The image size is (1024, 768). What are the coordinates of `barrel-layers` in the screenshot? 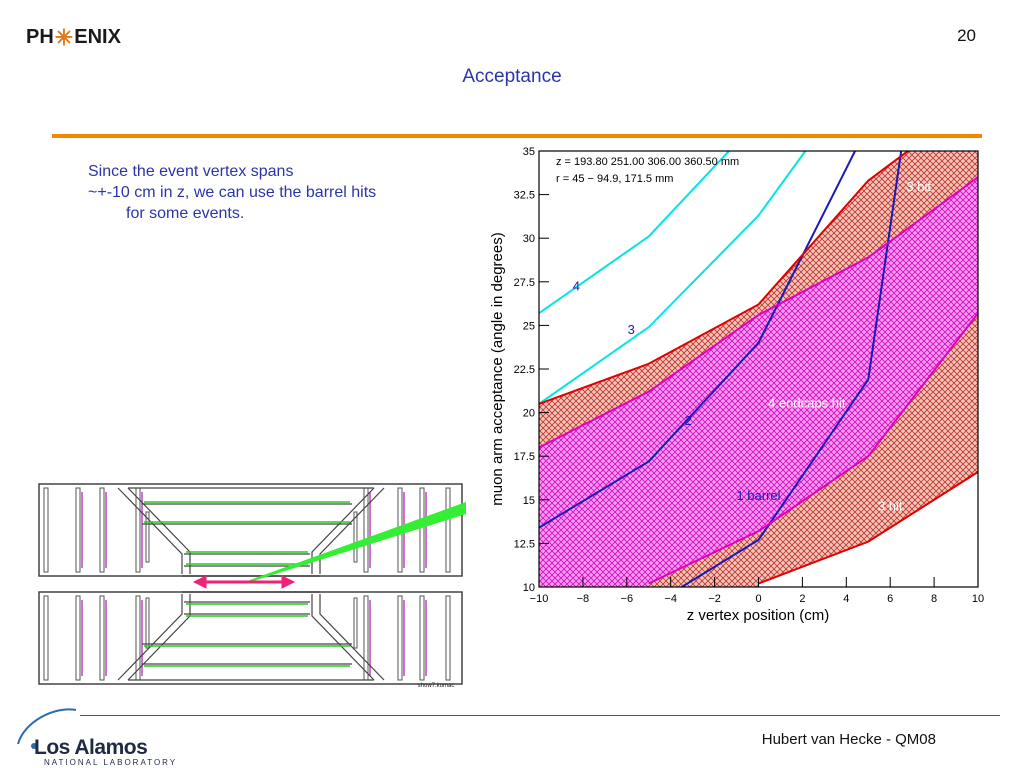 It's located at (247, 584).